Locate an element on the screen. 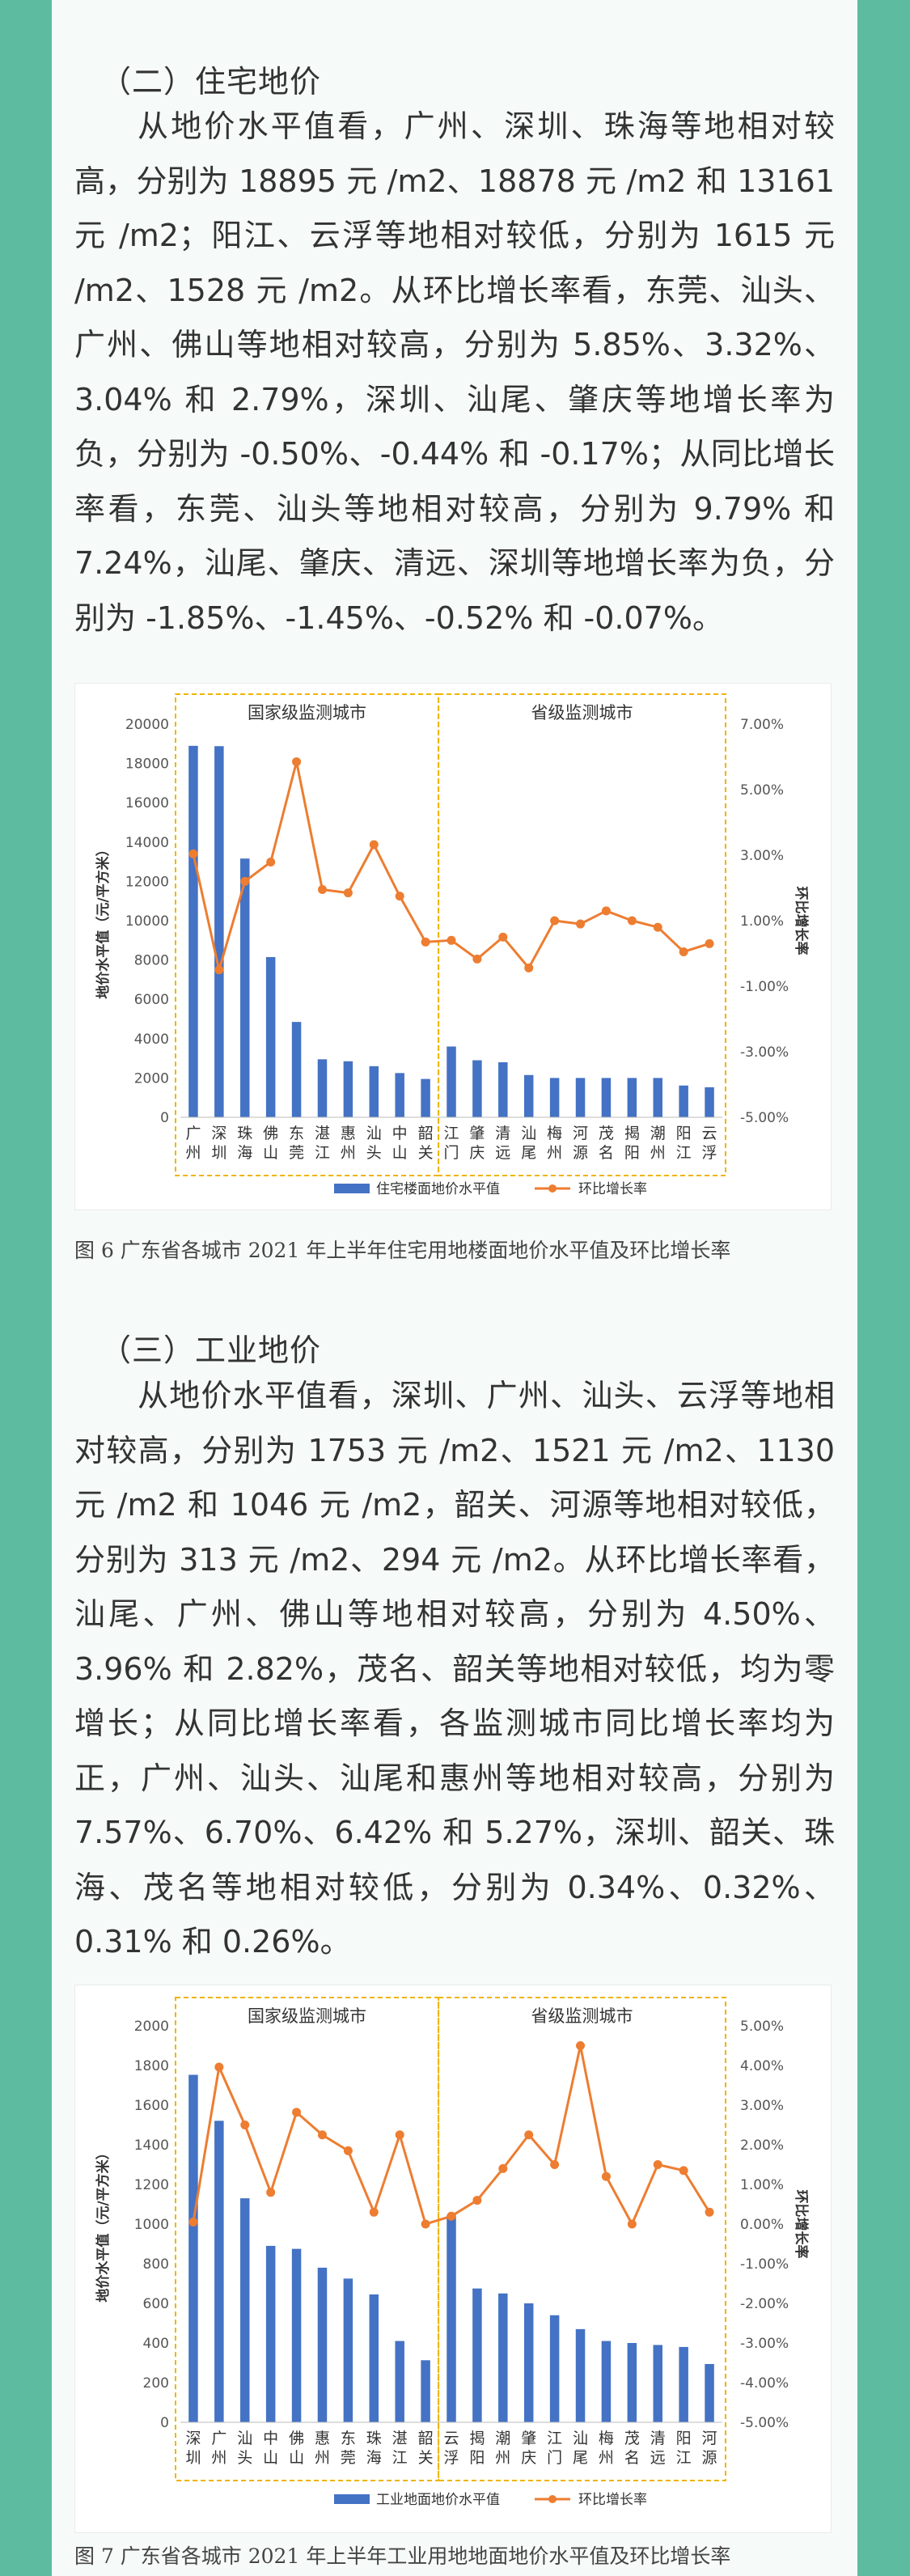  y2-axis-title: 环比增长率 is located at coordinates (801, 2224).